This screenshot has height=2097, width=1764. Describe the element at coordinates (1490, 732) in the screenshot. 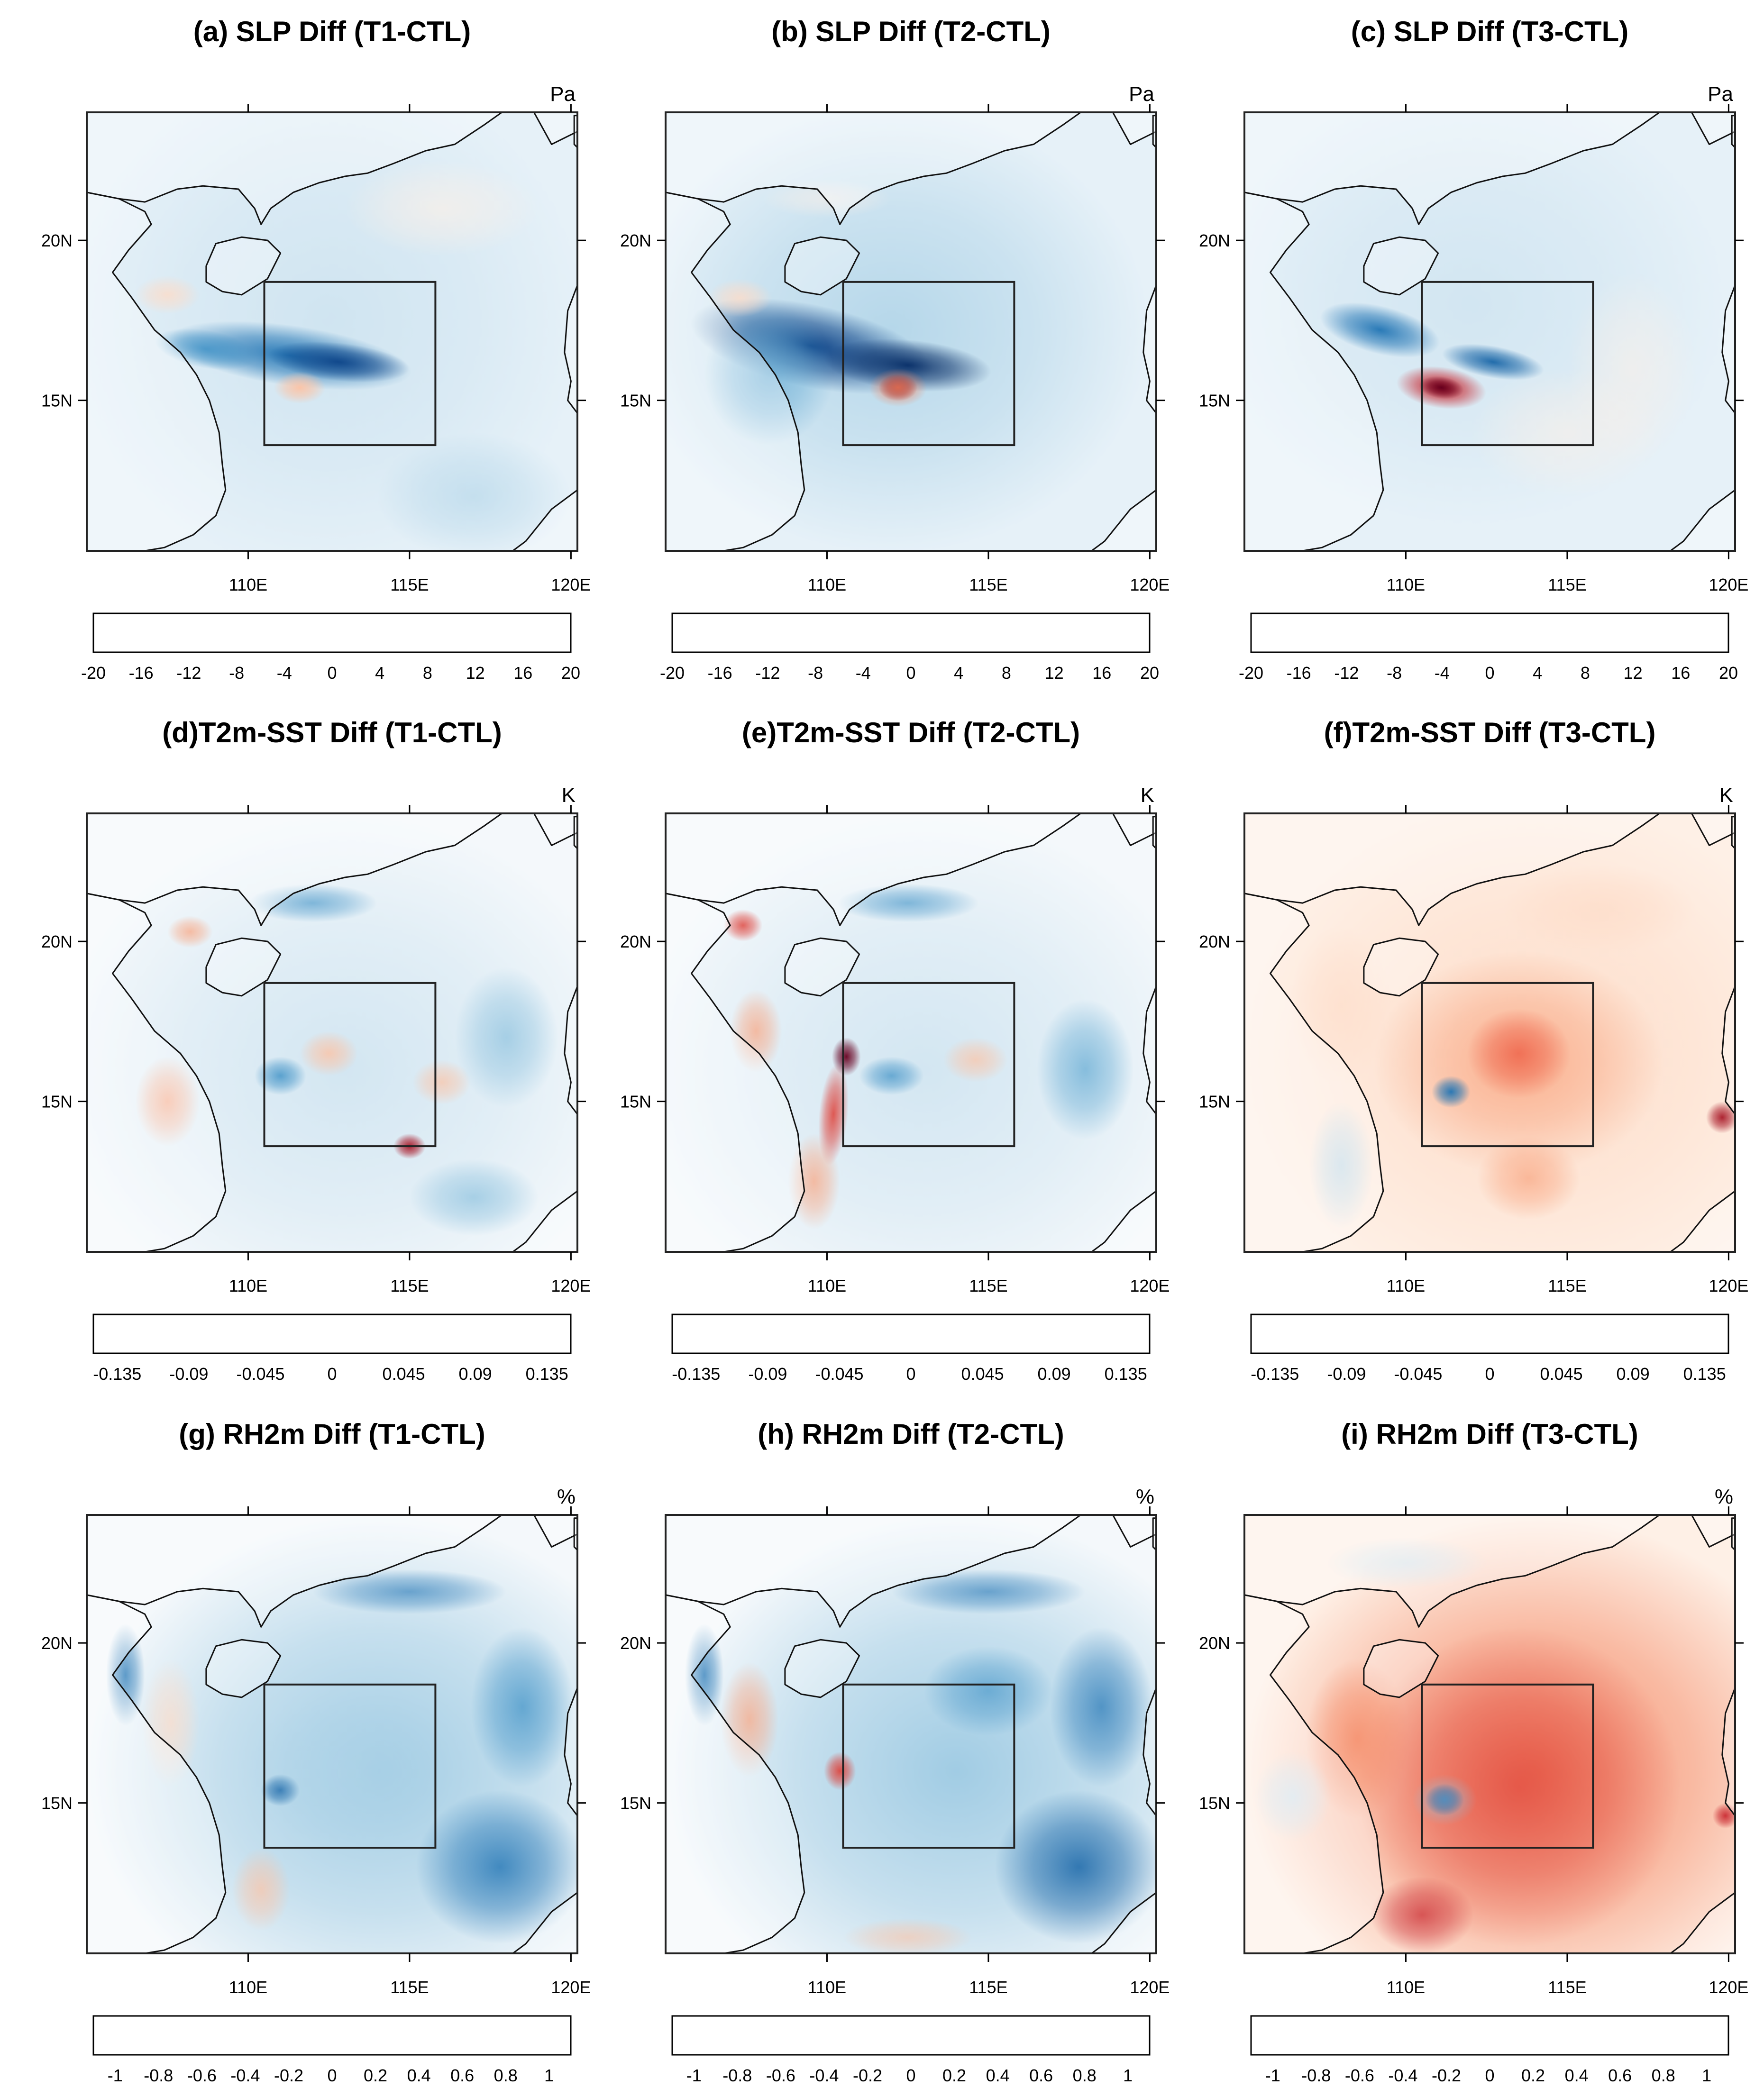

I see `panel-title: (f)T2m-SST Diff (T3-CTL)` at that location.